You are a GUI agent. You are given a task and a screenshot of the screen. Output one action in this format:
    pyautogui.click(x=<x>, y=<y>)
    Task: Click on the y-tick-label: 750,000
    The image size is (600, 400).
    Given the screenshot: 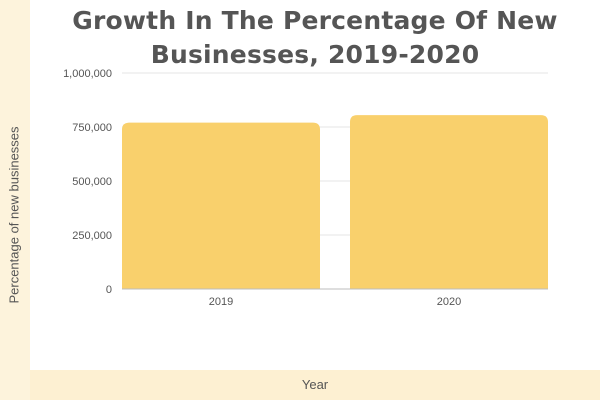 What is the action you would take?
    pyautogui.click(x=92, y=128)
    